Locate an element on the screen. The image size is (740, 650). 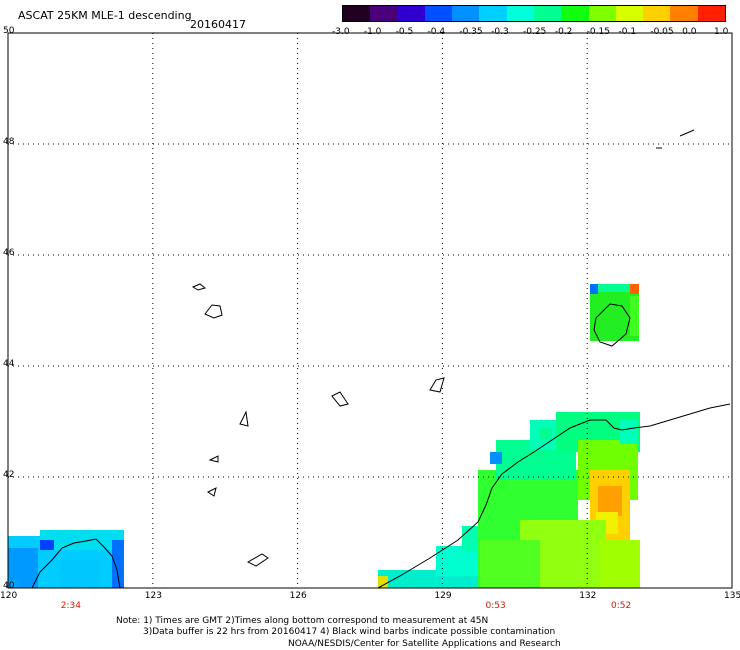
latitude-label: 50 is located at coordinates (9, 31).